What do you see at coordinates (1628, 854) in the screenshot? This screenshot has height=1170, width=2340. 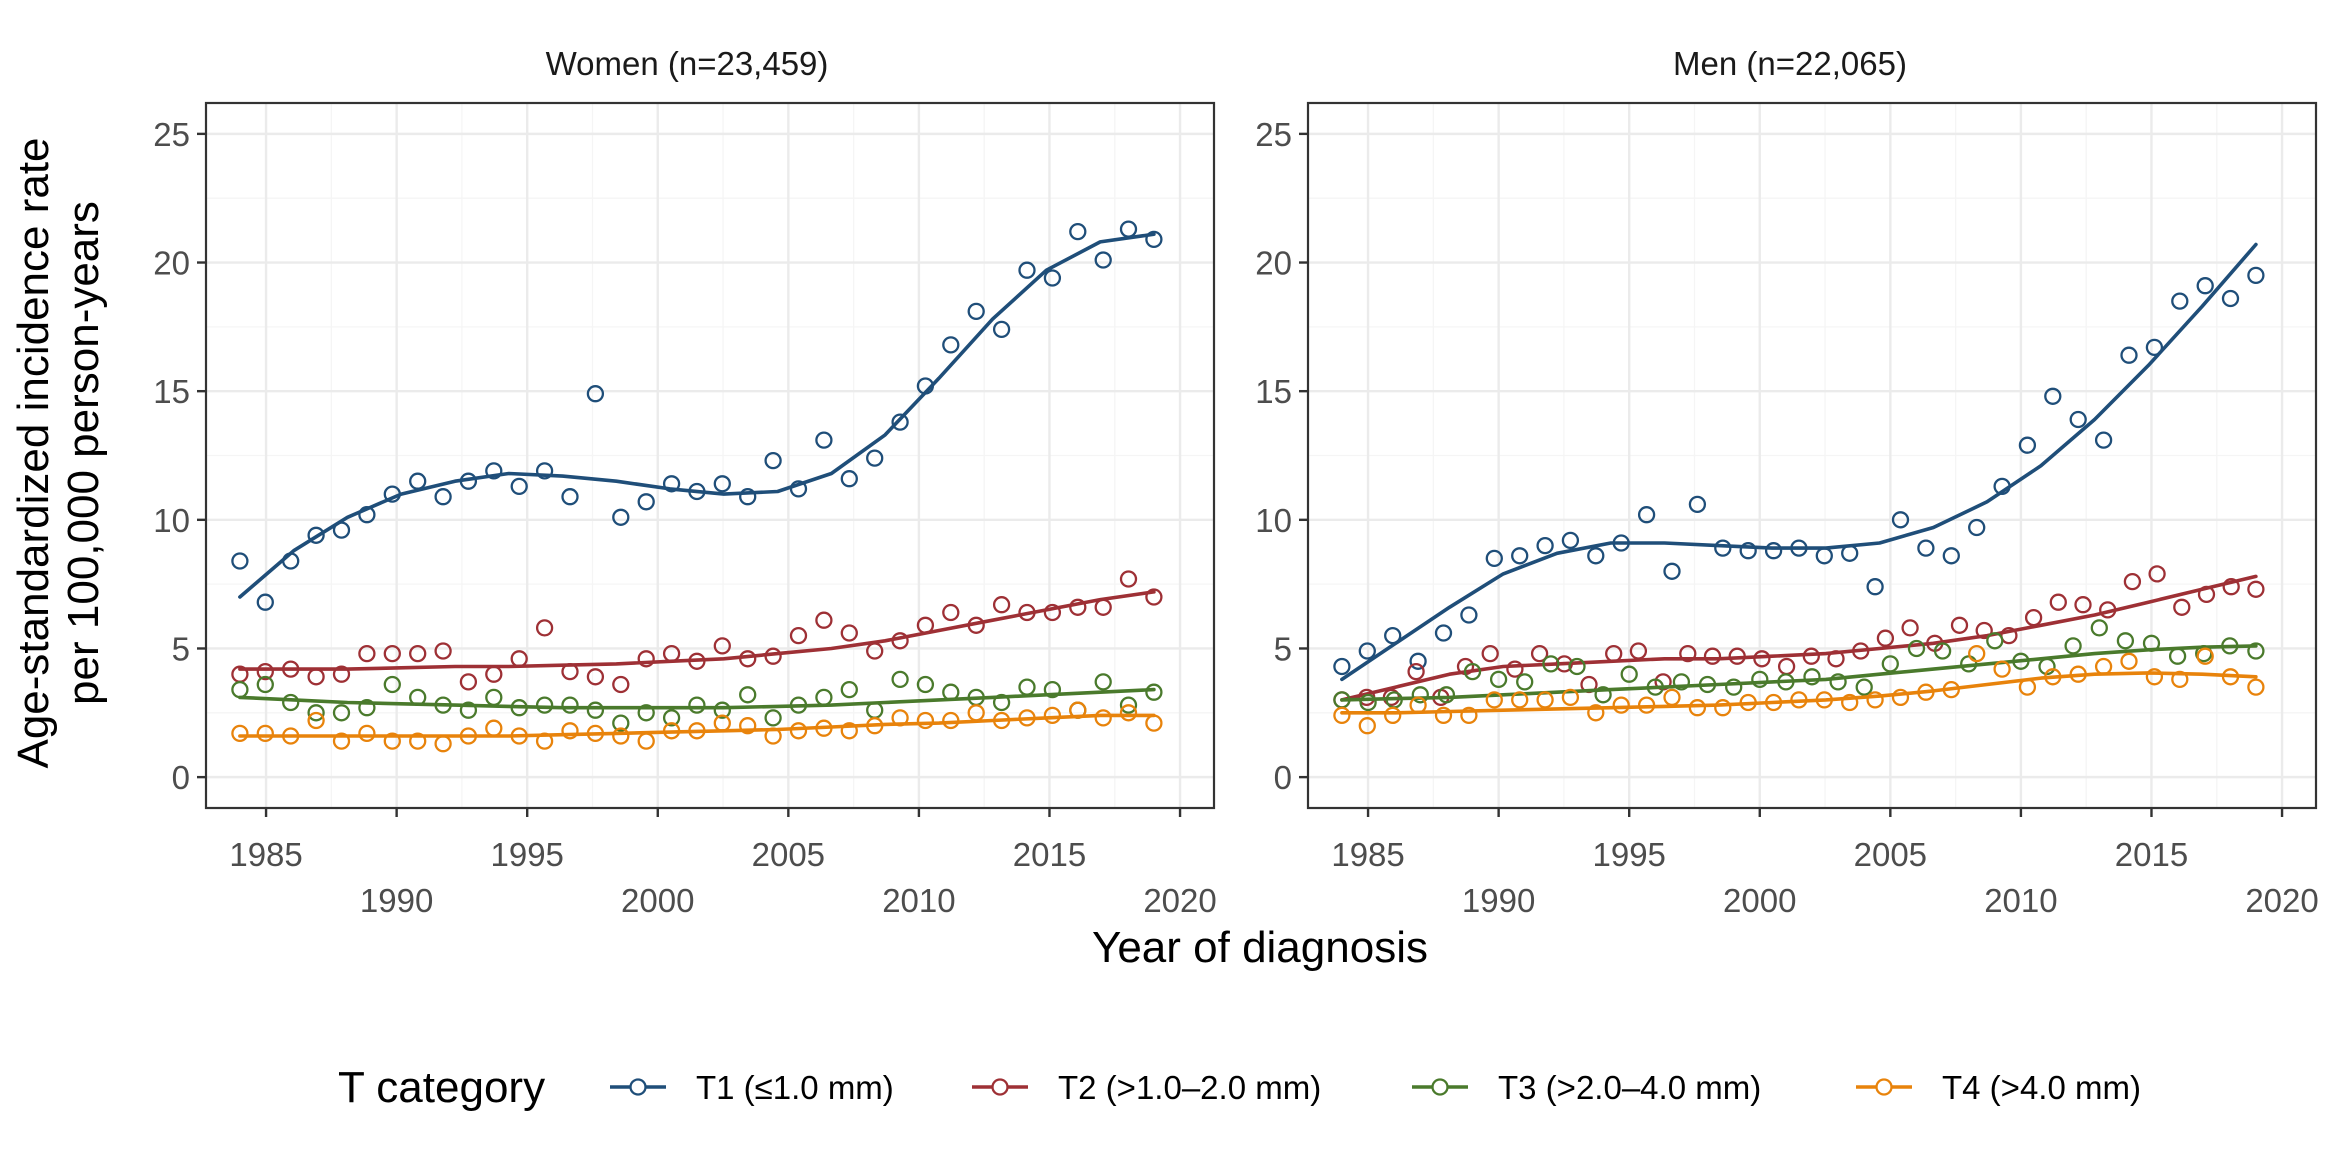 I see `x-tick-label: 1995` at bounding box center [1628, 854].